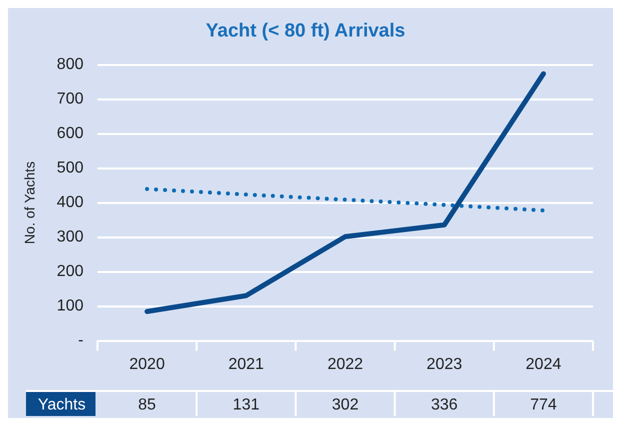 The image size is (621, 426). I want to click on y-tick-label: -, so click(81, 341).